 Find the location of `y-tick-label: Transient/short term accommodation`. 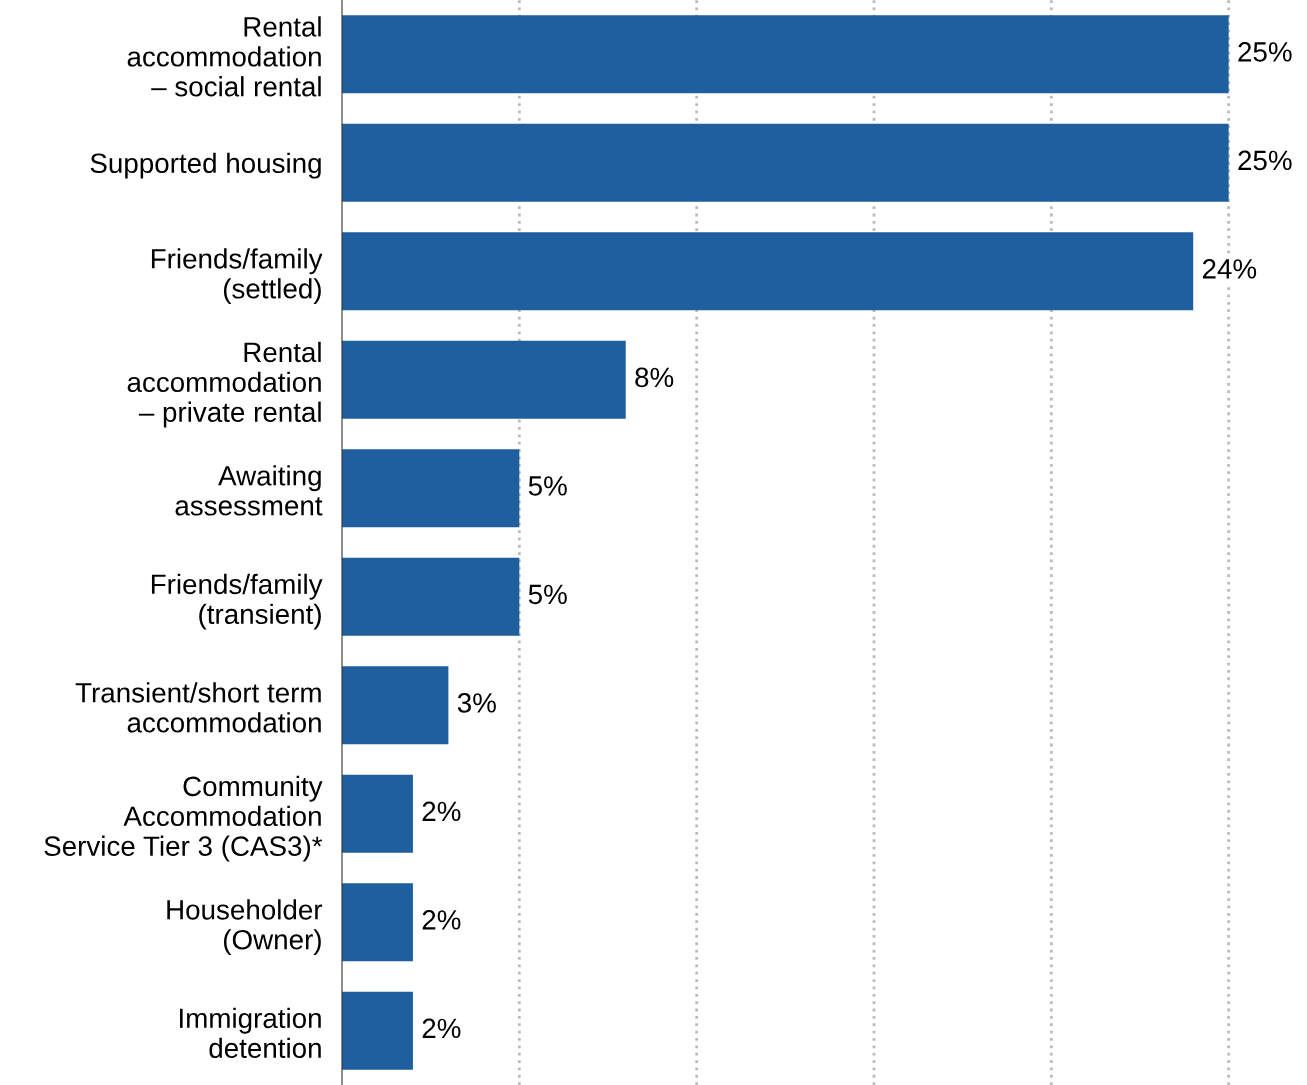

y-tick-label: Transient/short term accommodation is located at coordinates (198, 707).